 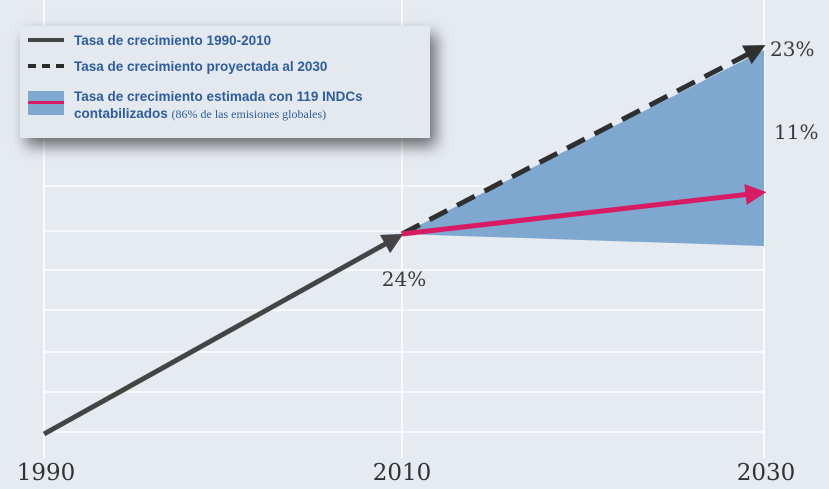 I want to click on tick-label-1990: 1990, so click(x=46, y=473).